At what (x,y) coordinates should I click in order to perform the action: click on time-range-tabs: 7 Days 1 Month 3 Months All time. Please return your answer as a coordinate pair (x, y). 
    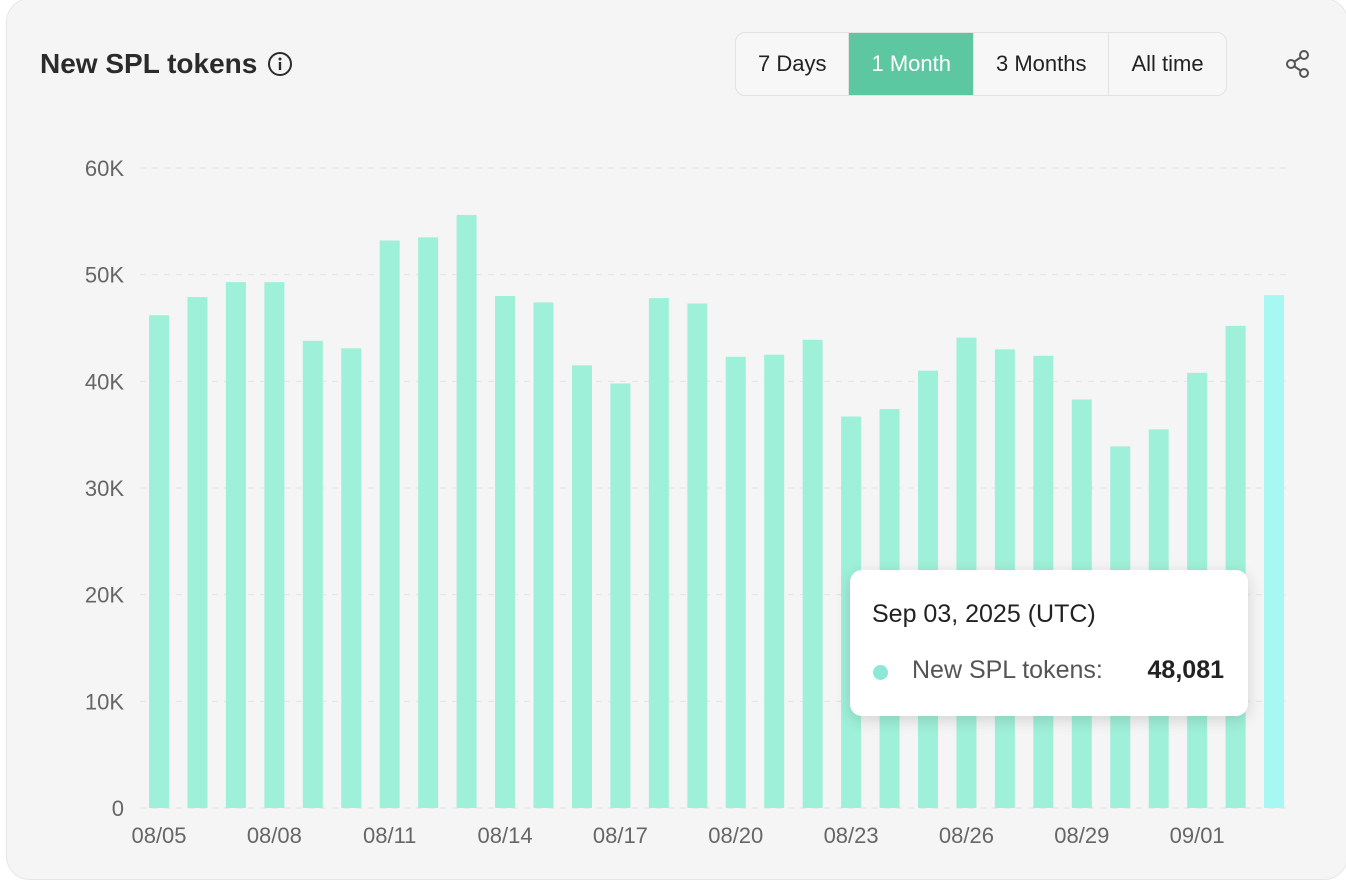
    Looking at the image, I should click on (981, 64).